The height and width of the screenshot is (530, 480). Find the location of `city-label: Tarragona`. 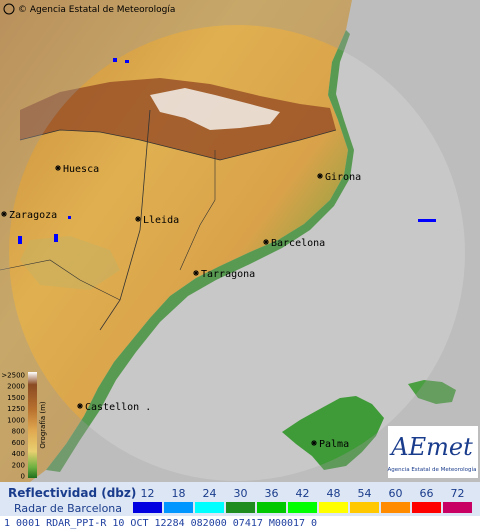

city-label: Tarragona is located at coordinates (228, 274).